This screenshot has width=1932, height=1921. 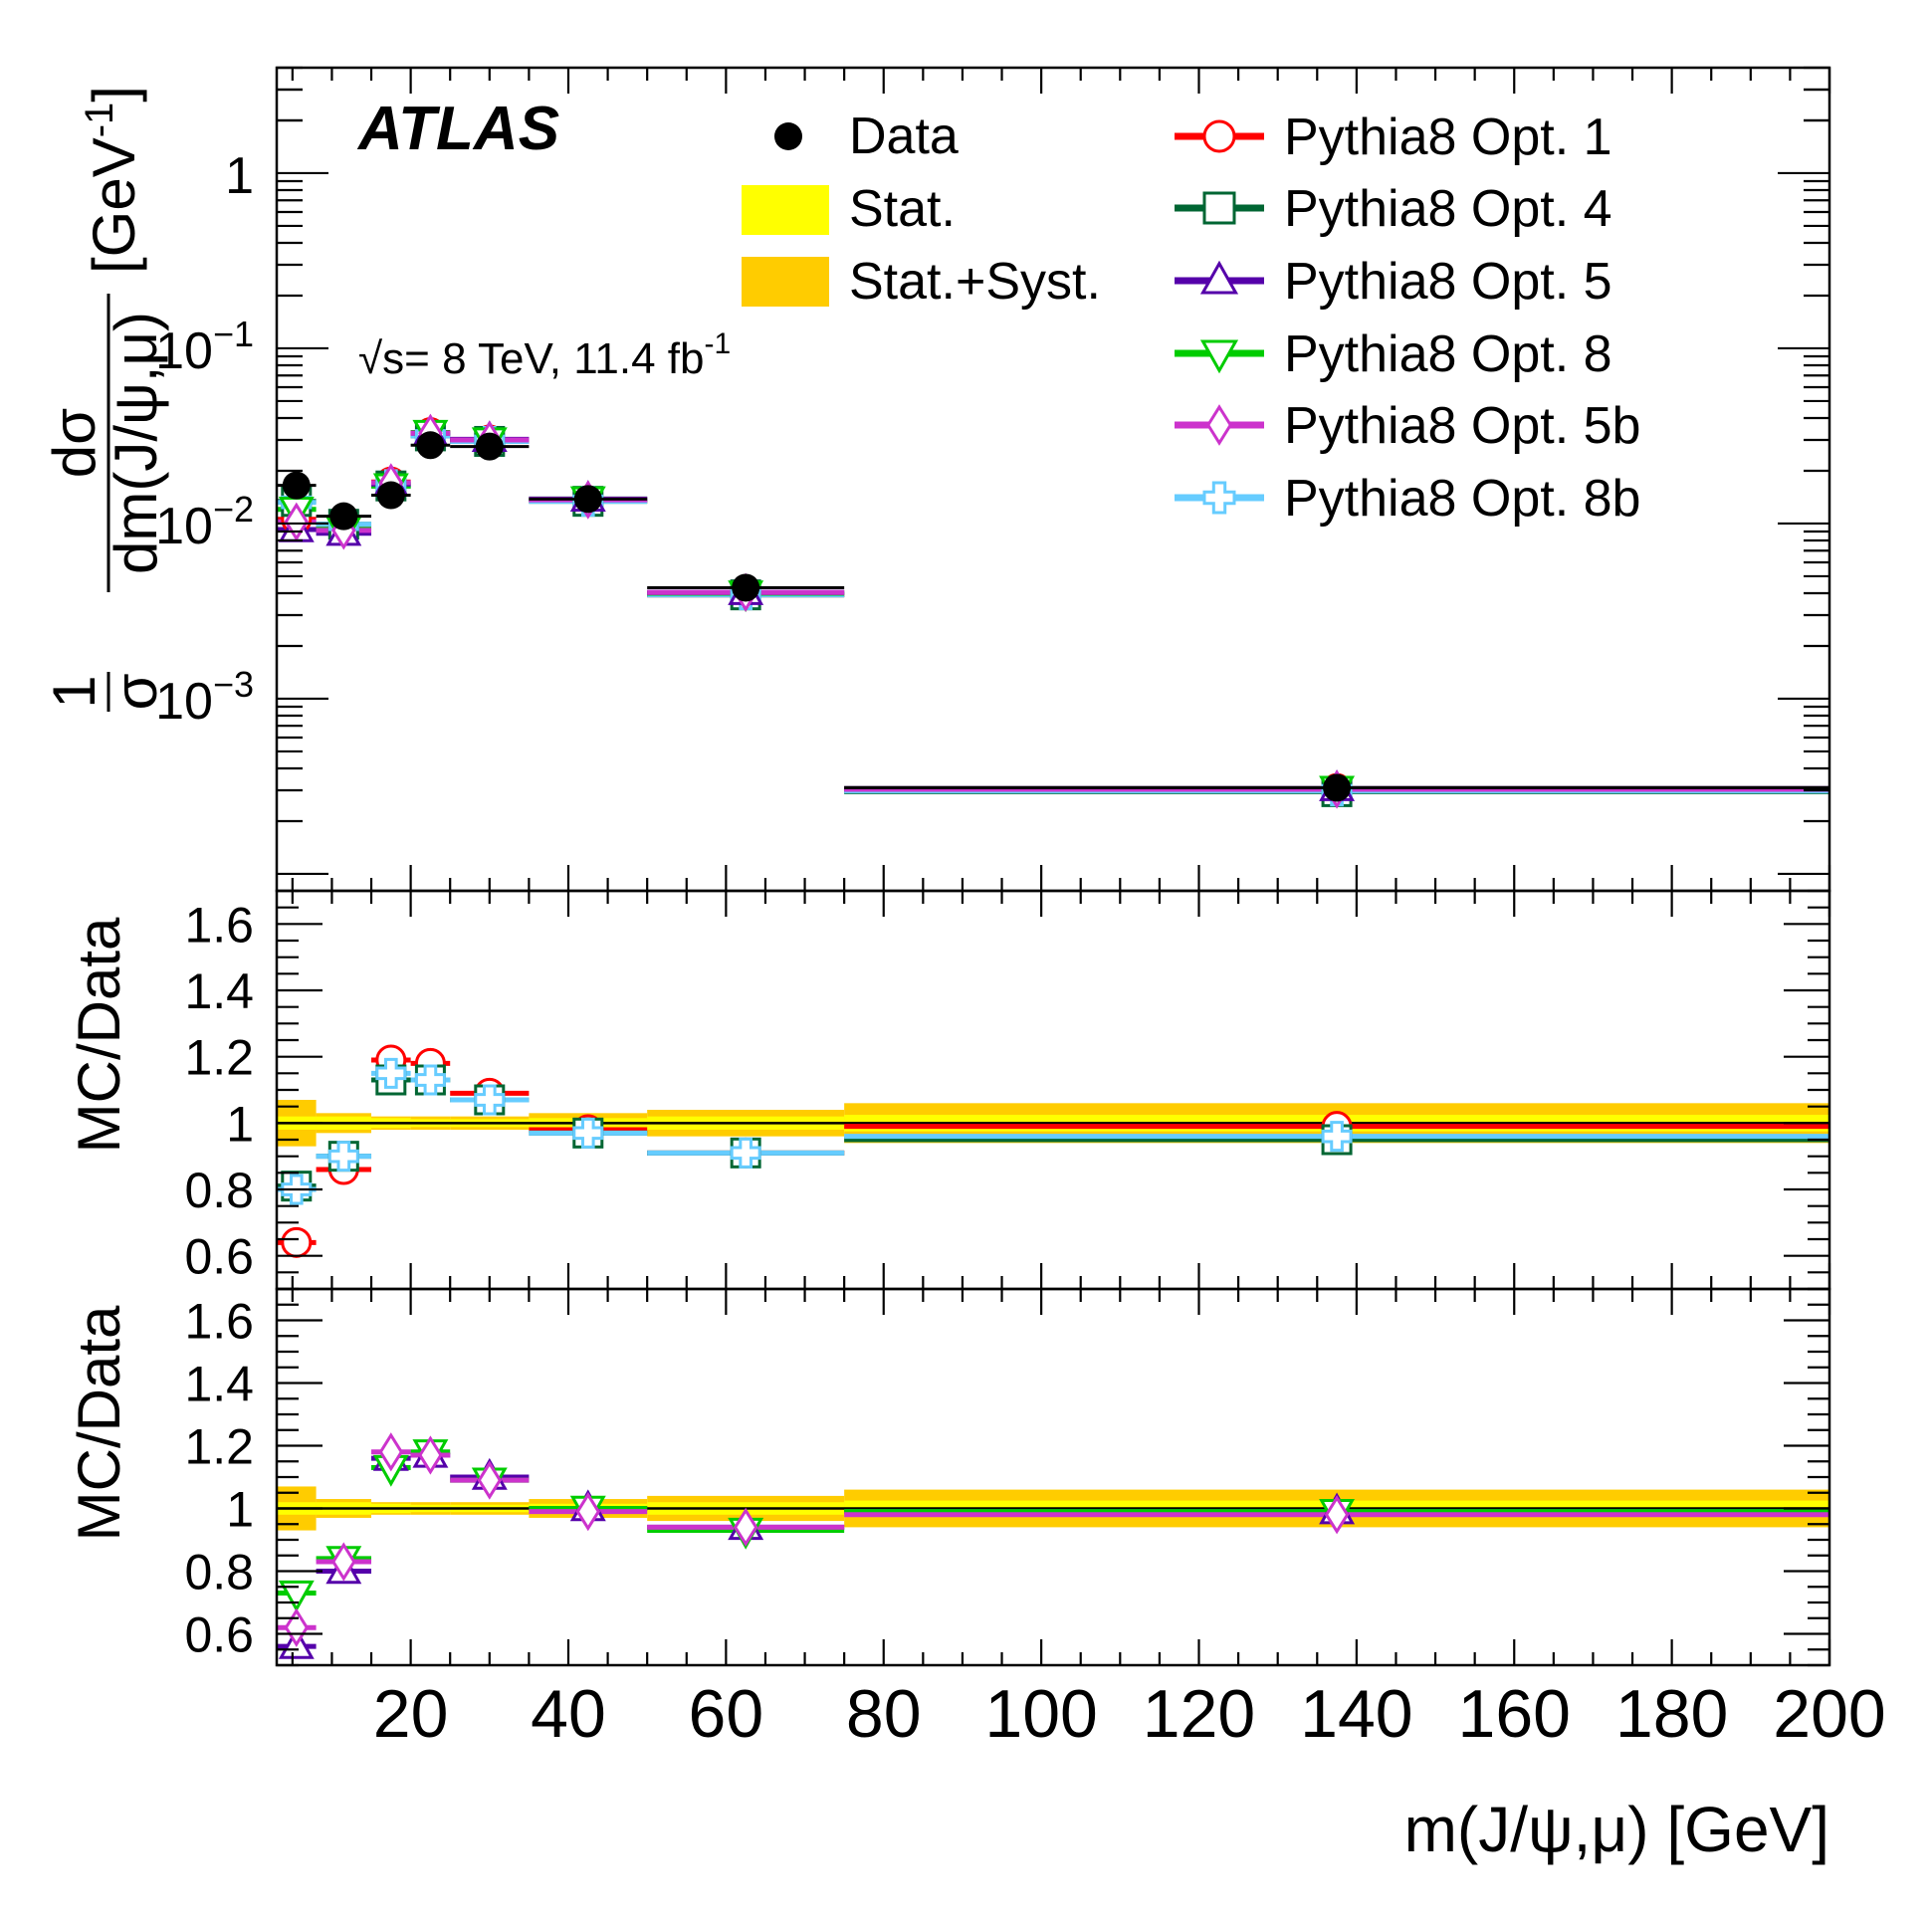 What do you see at coordinates (184, 702) in the screenshot?
I see `y-tick-label-top-base-0: 10` at bounding box center [184, 702].